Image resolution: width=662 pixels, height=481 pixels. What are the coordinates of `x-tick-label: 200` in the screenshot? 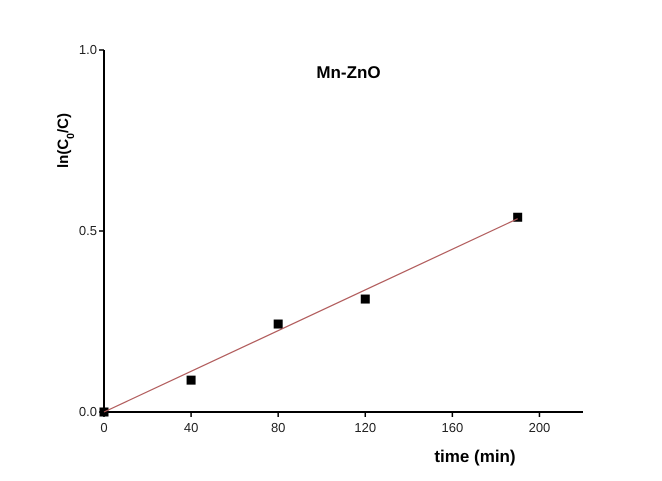 It's located at (539, 427).